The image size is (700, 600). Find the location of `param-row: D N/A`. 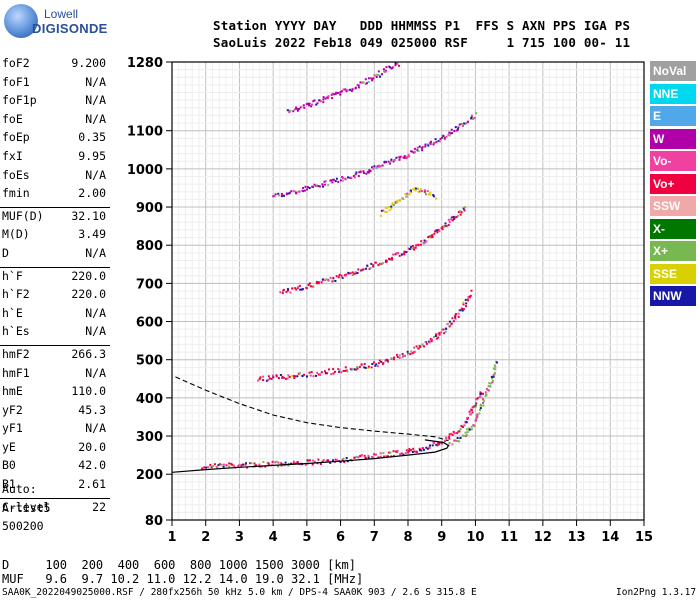

param-row: D N/A is located at coordinates (56, 255).